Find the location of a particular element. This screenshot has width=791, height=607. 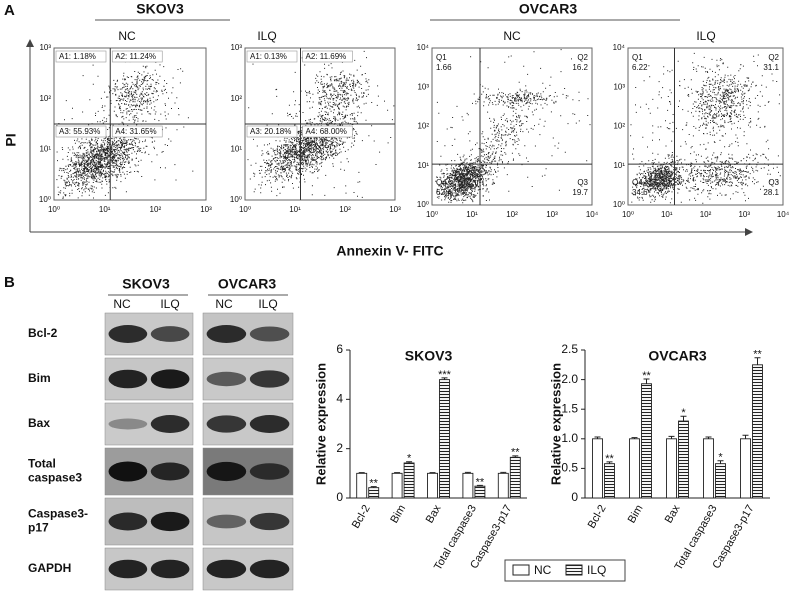

lane-label: ILQ is located at coordinates (169, 304).